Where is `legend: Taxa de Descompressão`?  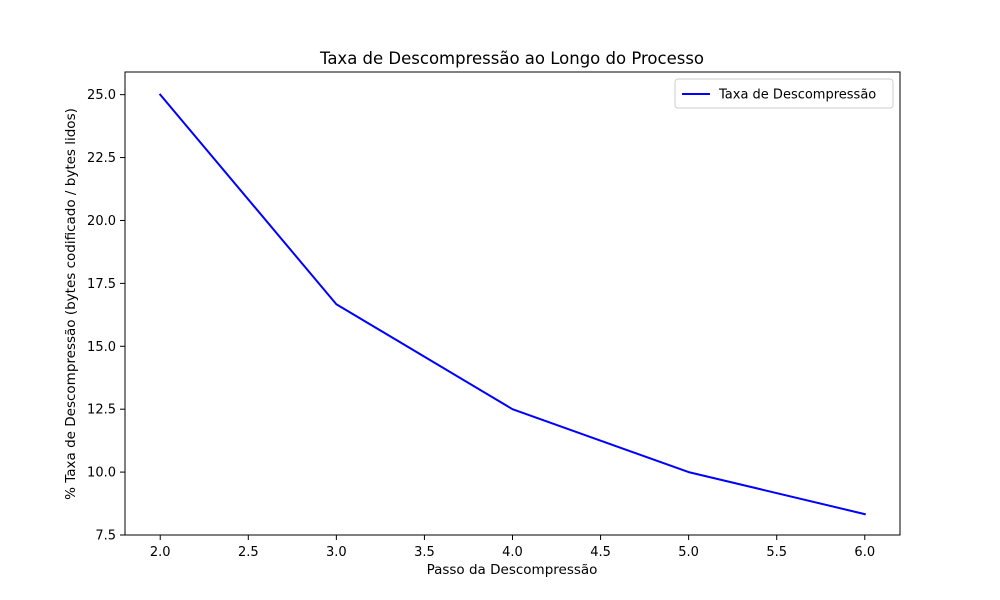
legend: Taxa de Descompressão is located at coordinates (784, 93).